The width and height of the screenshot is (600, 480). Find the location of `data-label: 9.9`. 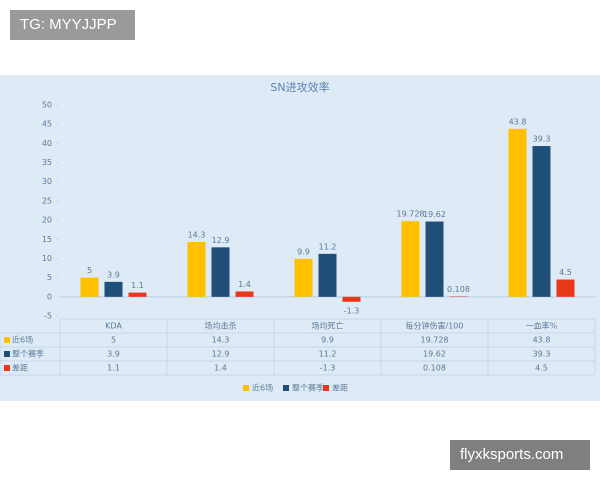

data-label: 9.9 is located at coordinates (303, 251).